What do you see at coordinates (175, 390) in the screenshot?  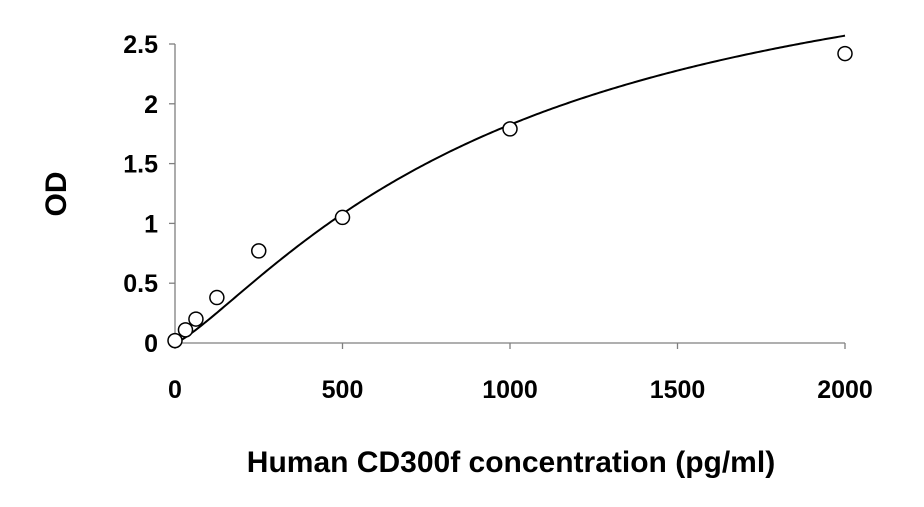 I see `x-tick-label: 0` at bounding box center [175, 390].